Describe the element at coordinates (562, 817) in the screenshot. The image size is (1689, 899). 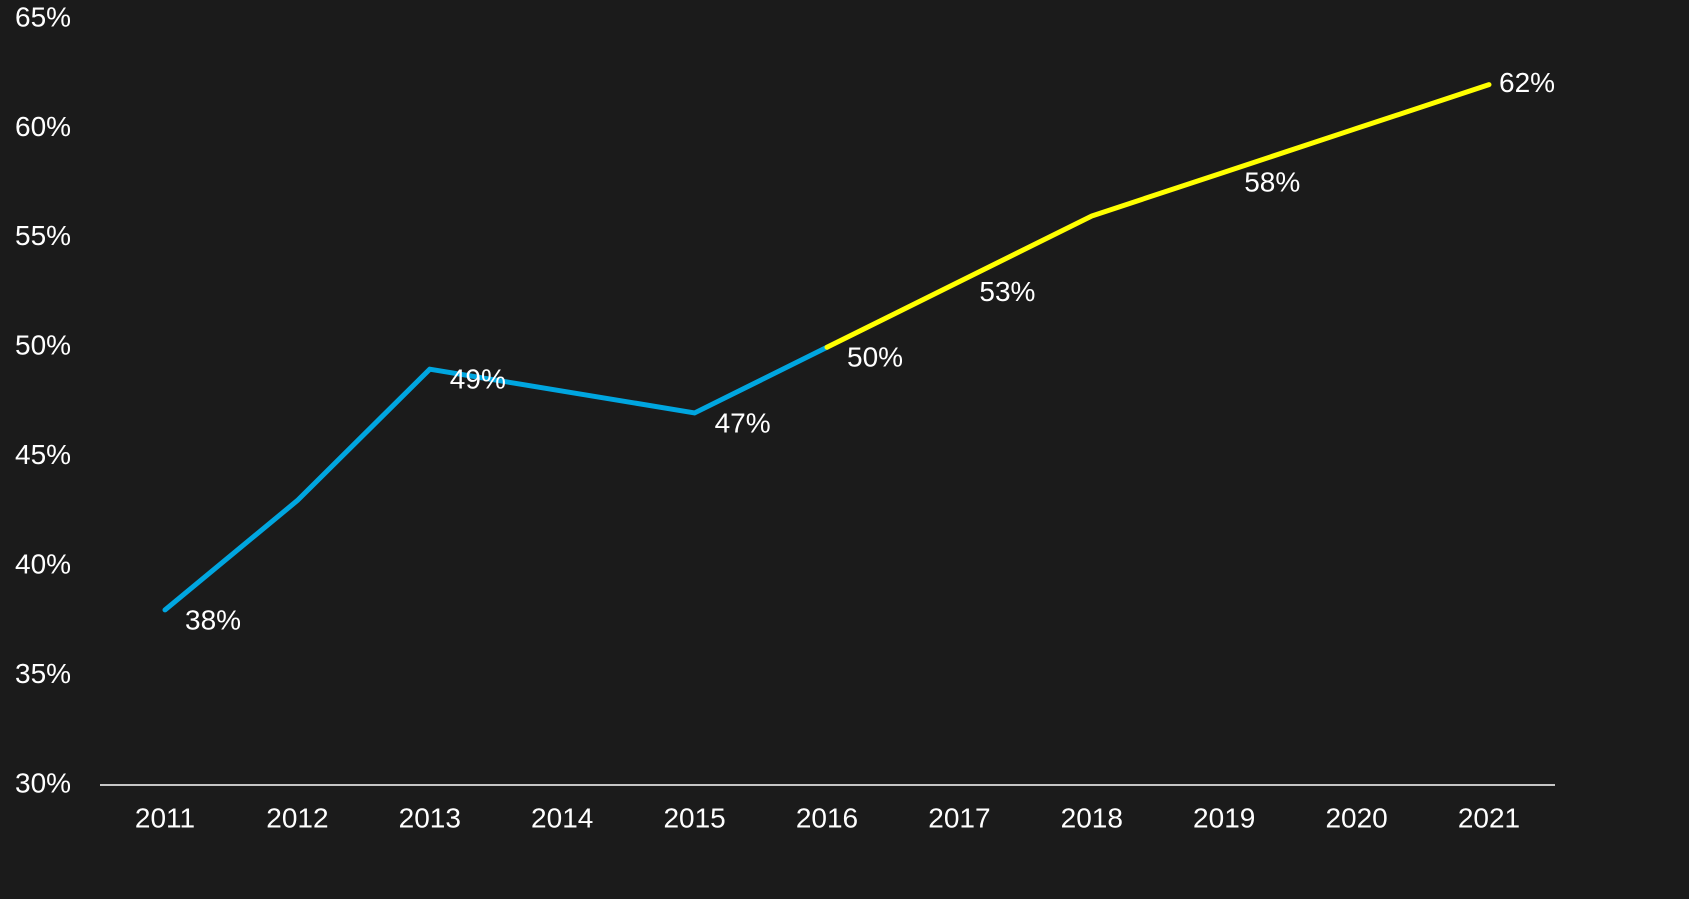
I see `x-tick-label: 2014` at that location.